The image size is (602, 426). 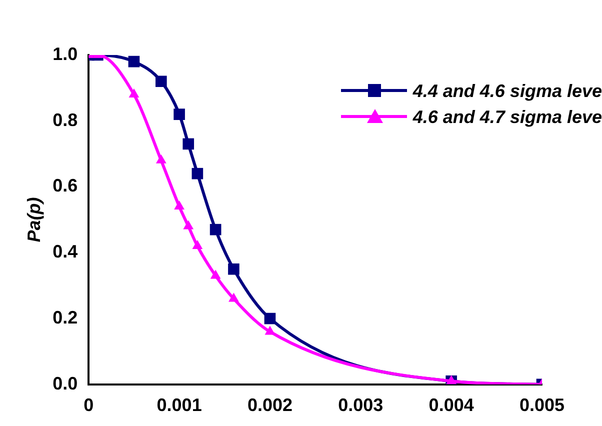 I want to click on y-tick-label: 1.0, so click(x=65, y=54).